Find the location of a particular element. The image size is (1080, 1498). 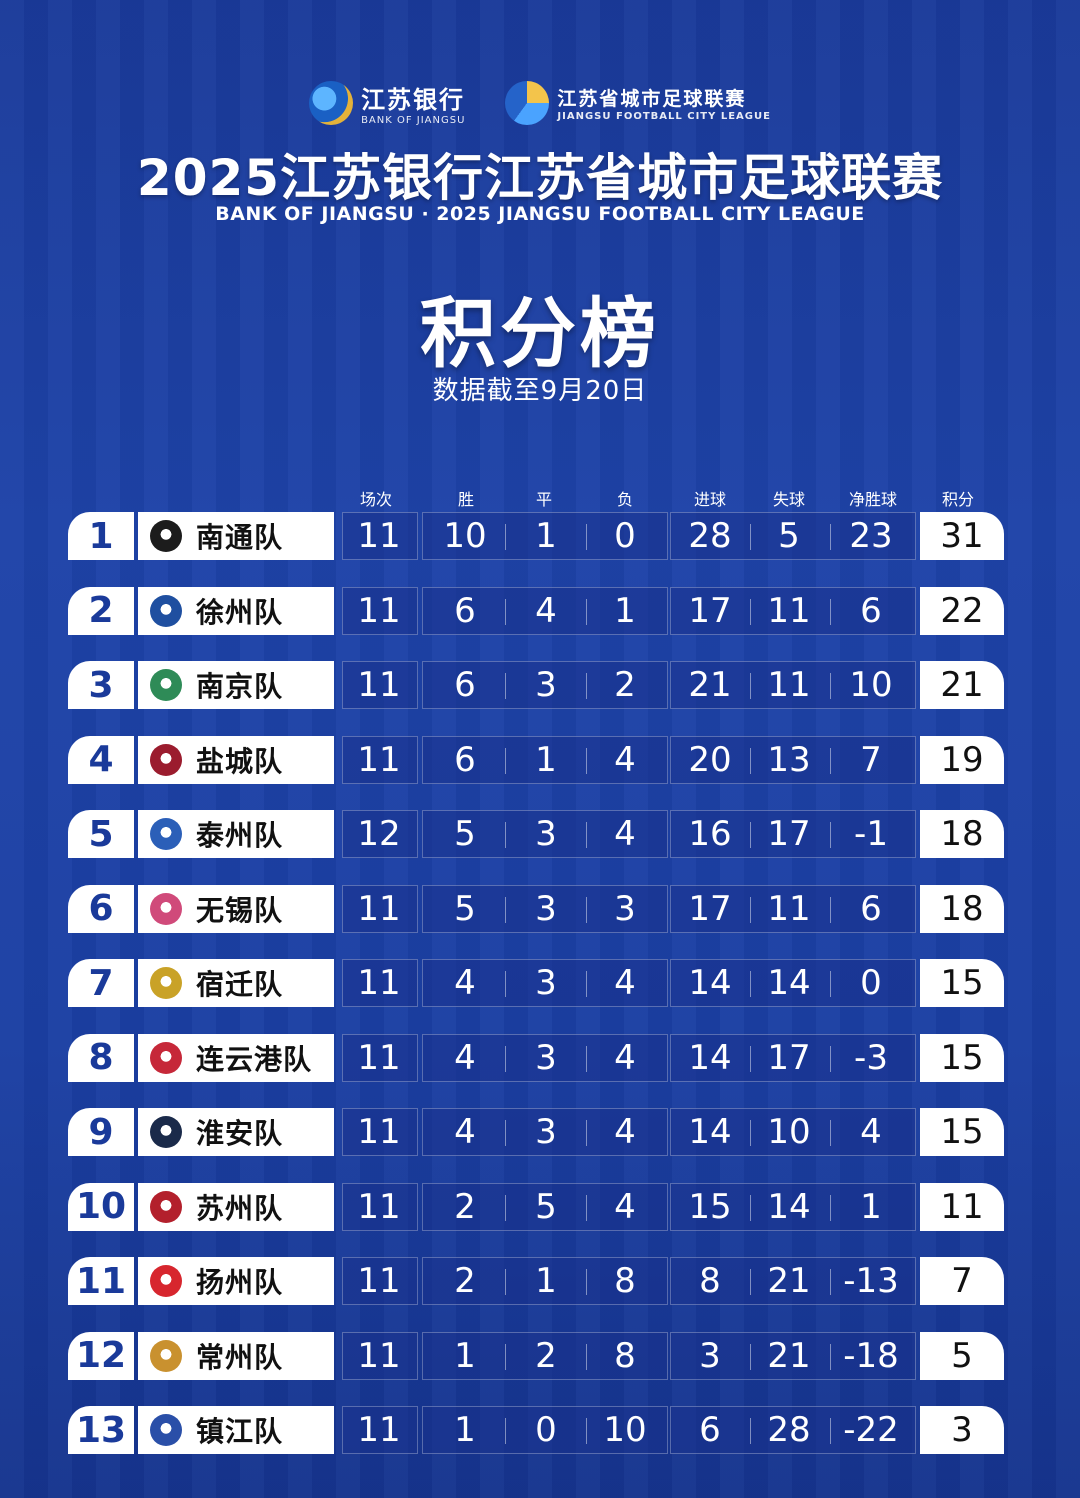

table-row: 5 泰州队 12 5 3 4 16 17 -1 18 is located at coordinates (540, 834).